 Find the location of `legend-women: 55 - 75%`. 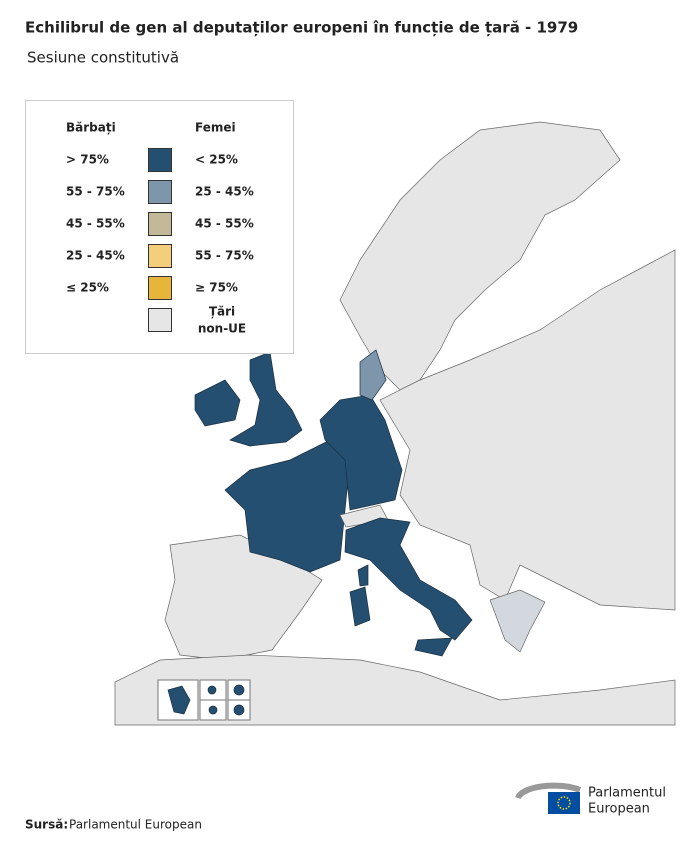

legend-women: 55 - 75% is located at coordinates (224, 256).